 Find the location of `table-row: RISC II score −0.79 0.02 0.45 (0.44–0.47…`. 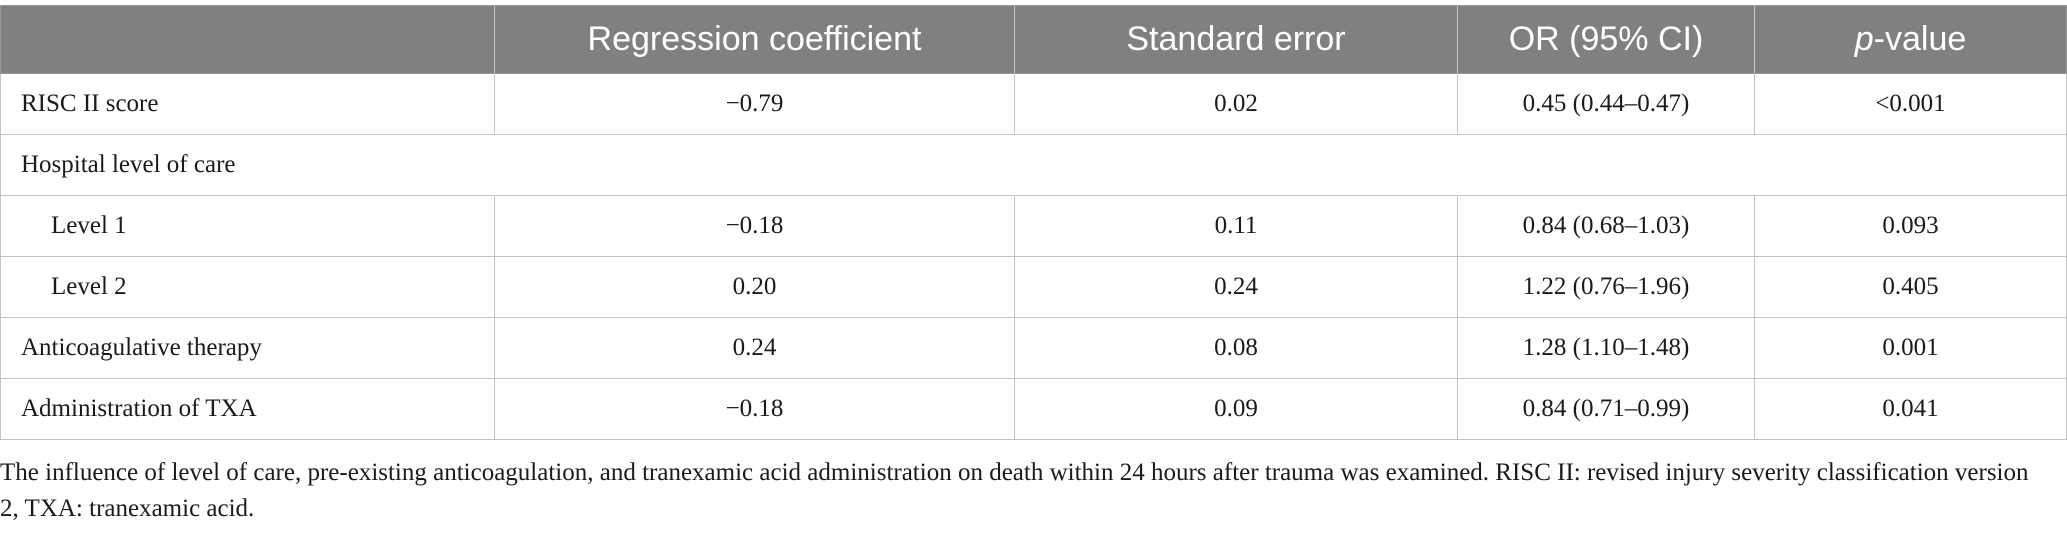

table-row: RISC II score −0.79 0.02 0.45 (0.44–0.47… is located at coordinates (1033, 104).